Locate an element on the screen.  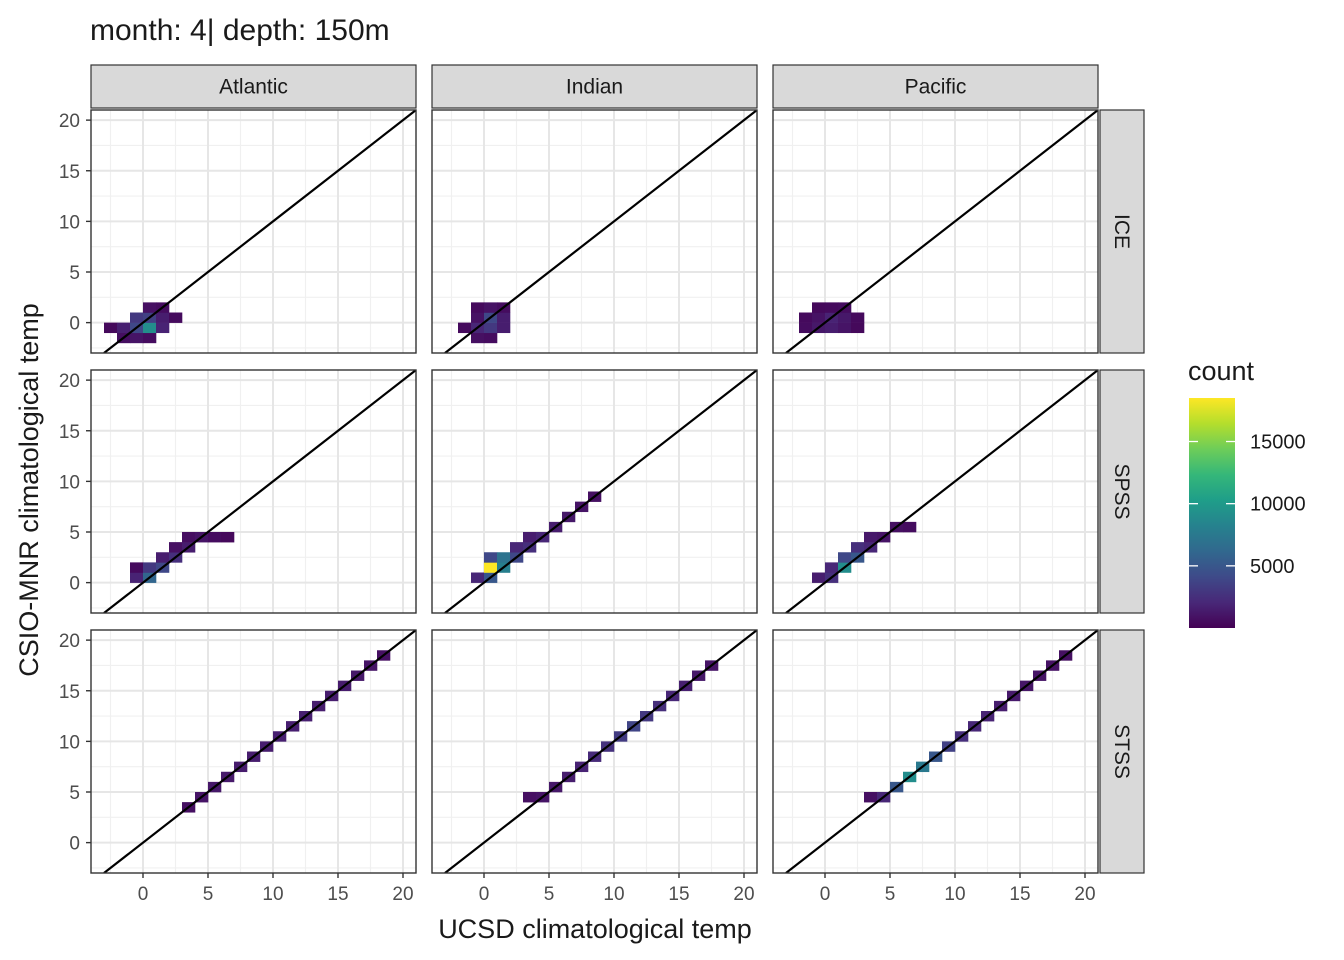
column-strip: Indian is located at coordinates (594, 86).